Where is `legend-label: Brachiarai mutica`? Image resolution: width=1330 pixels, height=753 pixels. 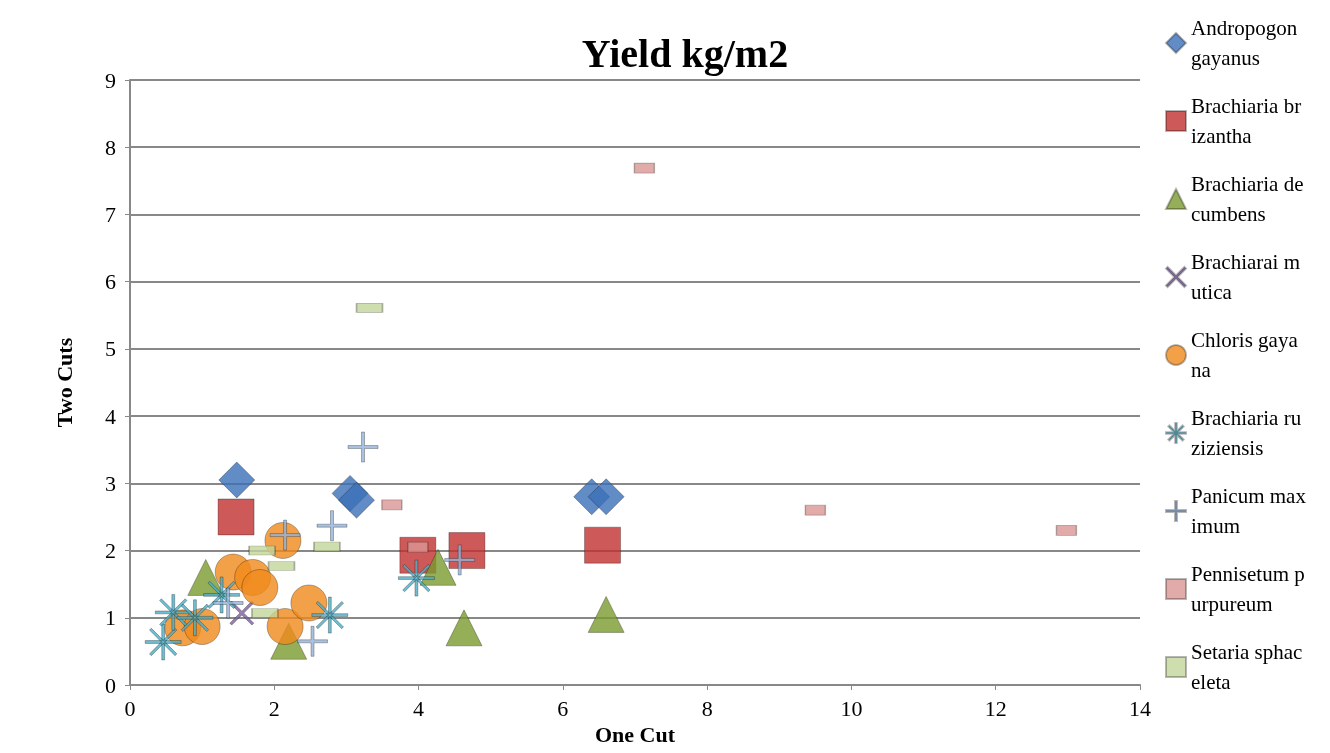
legend-label: Brachiarai mutica is located at coordinates (1246, 277).